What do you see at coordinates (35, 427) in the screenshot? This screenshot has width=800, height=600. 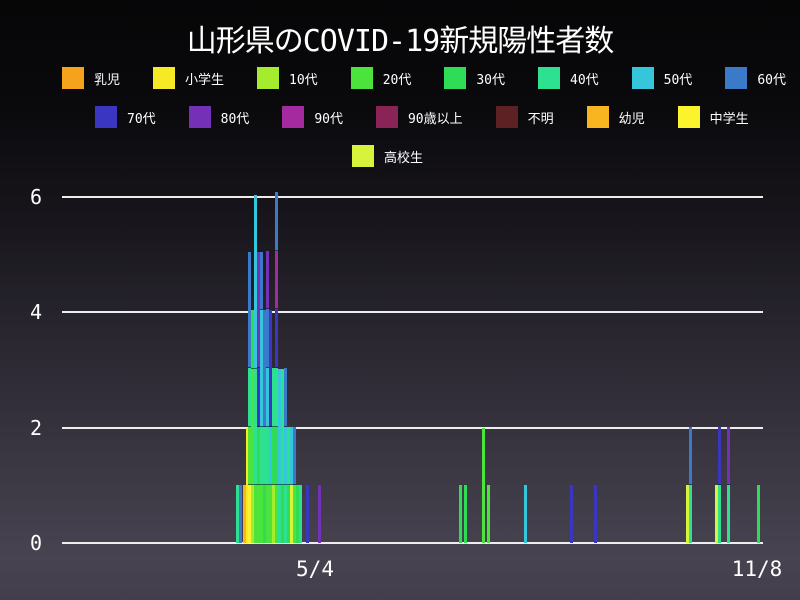 I see `y-tick-label: 2` at bounding box center [35, 427].